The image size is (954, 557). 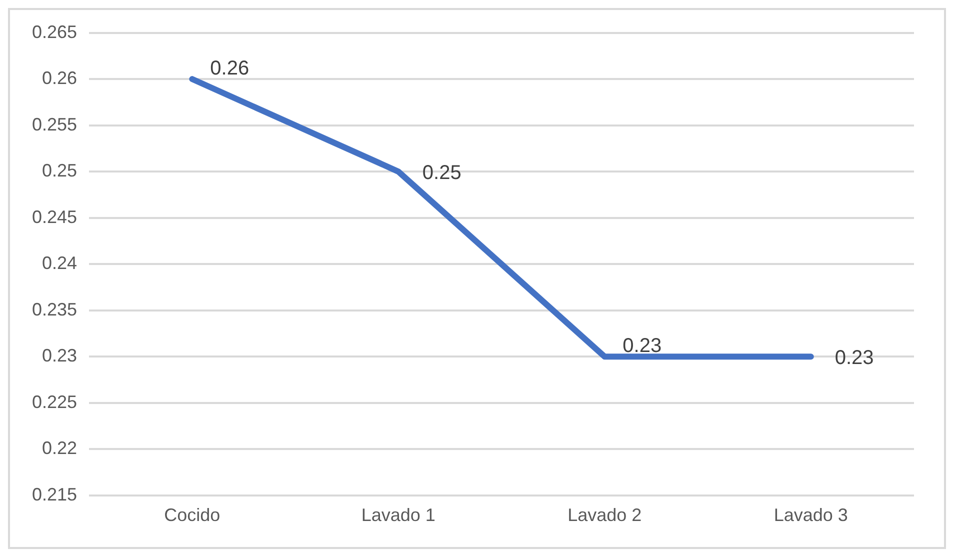 I want to click on x-tick-label: Lavado 1, so click(x=398, y=515).